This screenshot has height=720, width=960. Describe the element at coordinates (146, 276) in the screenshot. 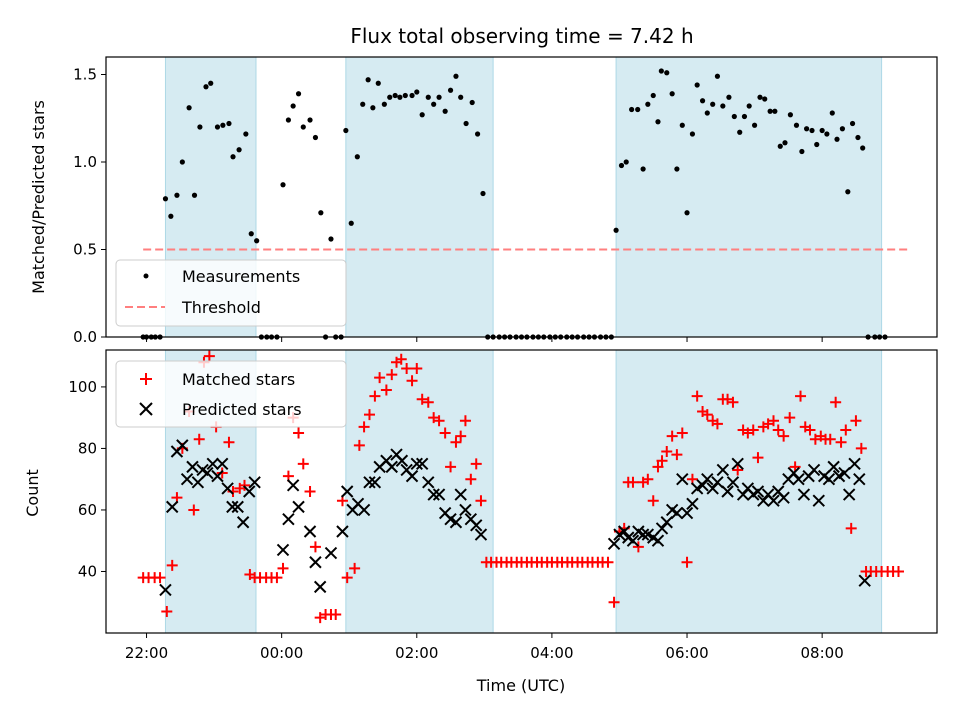

I see `legend-measurements-marker` at that location.